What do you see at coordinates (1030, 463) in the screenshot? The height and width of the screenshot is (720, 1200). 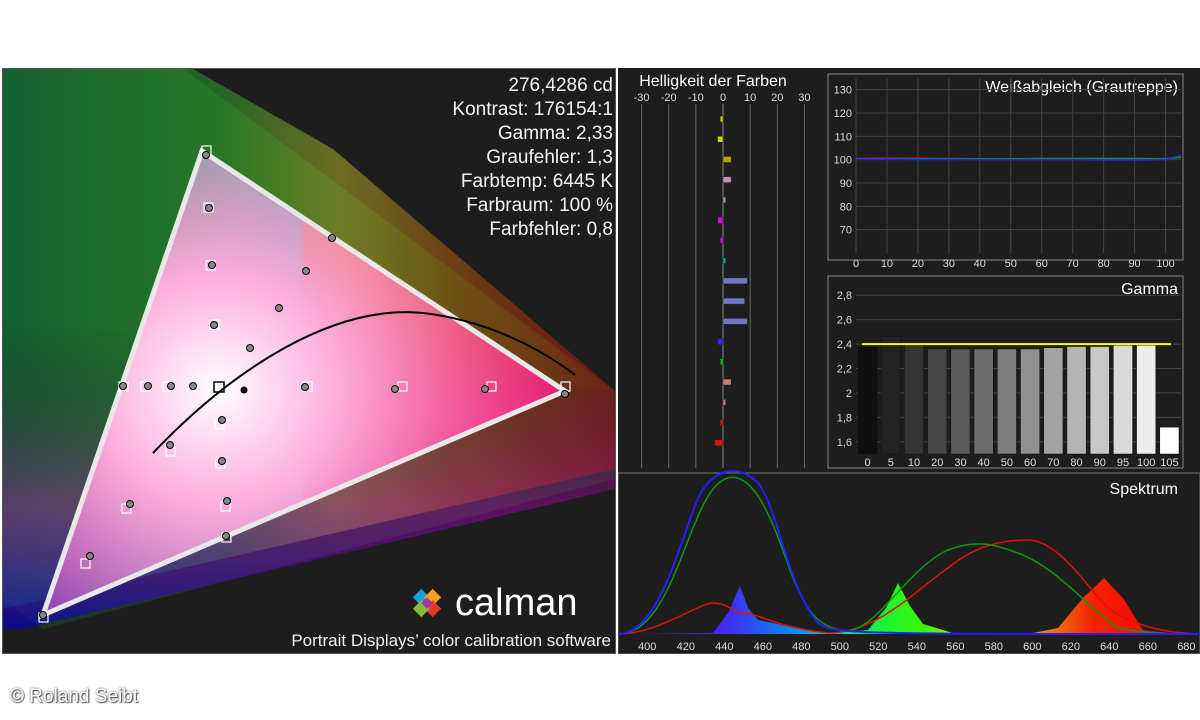 I see `gamma-xtick: 60` at bounding box center [1030, 463].